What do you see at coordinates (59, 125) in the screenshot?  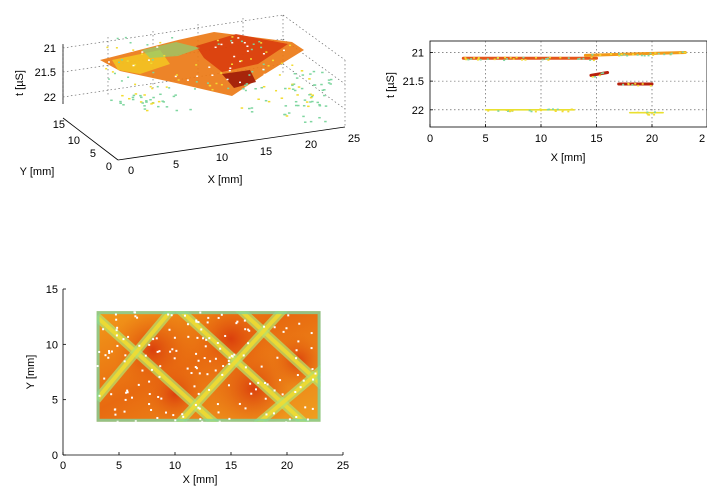 I see `y-tick-label: 15` at bounding box center [59, 125].